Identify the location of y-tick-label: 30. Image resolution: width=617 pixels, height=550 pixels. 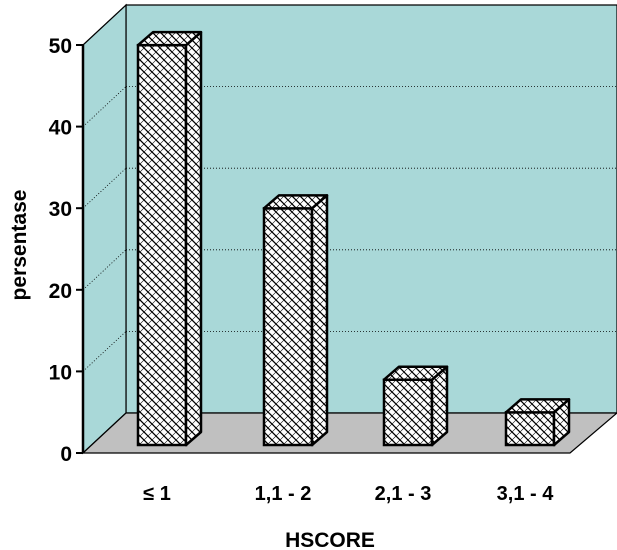
(60, 209).